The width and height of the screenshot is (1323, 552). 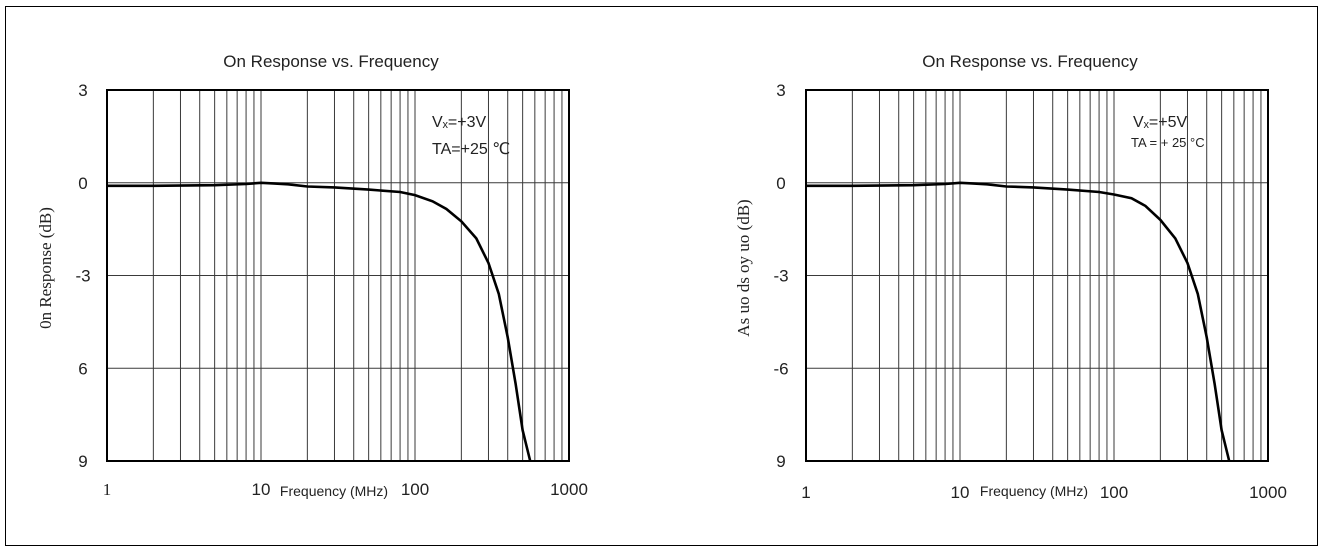 I want to click on chart-1-annotation-voltage: Vₓ=+3V, so click(x=459, y=122).